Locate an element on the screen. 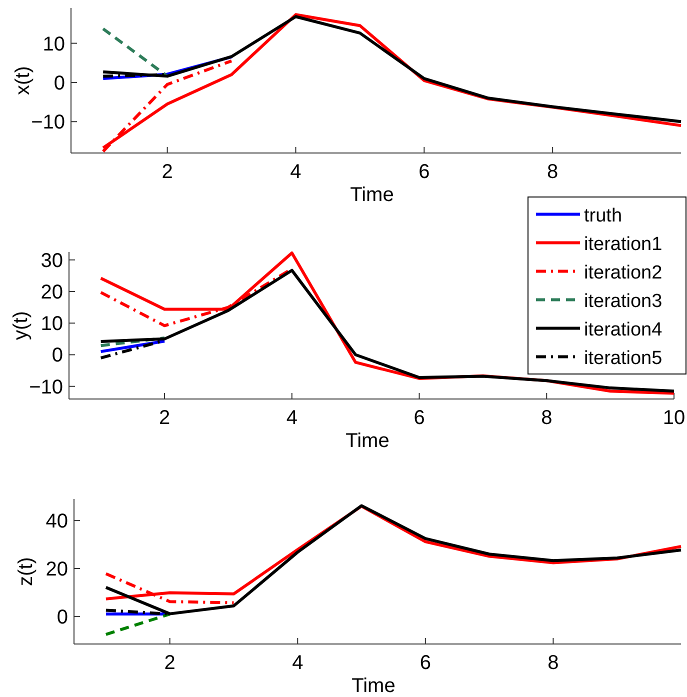 Image resolution: width=687 pixels, height=697 pixels. legend-label: iteration4 is located at coordinates (623, 329).